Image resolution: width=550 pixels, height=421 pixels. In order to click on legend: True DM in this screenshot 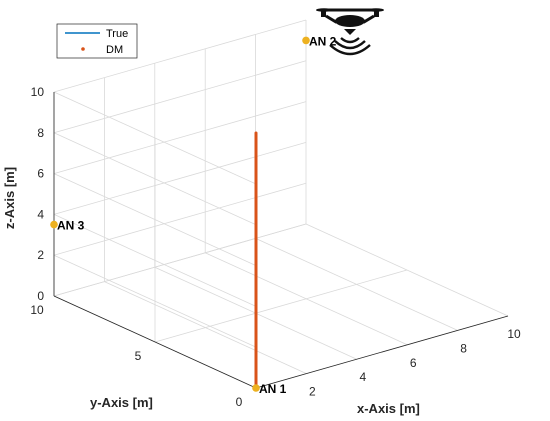, I will do `click(97, 41)`.